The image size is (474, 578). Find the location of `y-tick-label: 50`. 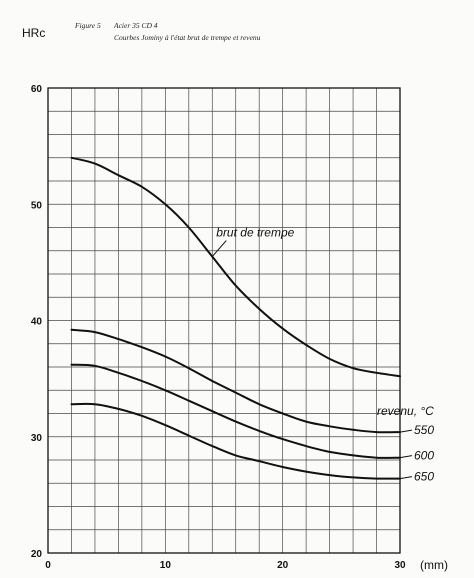

y-tick-label: 50 is located at coordinates (37, 205).